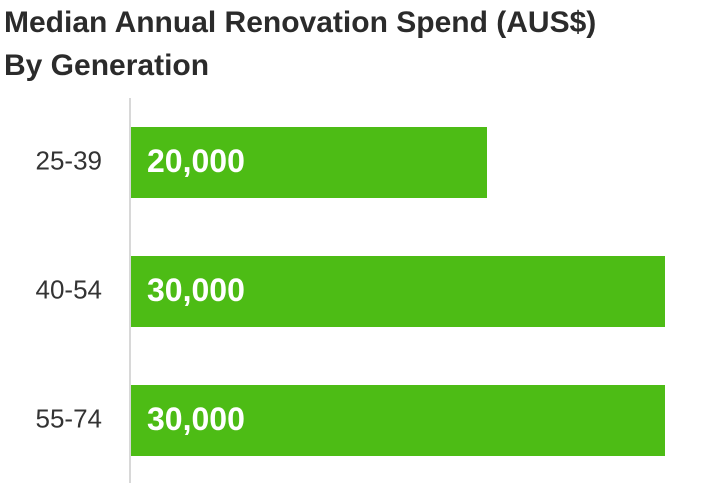 The width and height of the screenshot is (718, 483). Describe the element at coordinates (300, 22) in the screenshot. I see `chart-title: Median Annual Renovation Spend (AUS$)` at that location.